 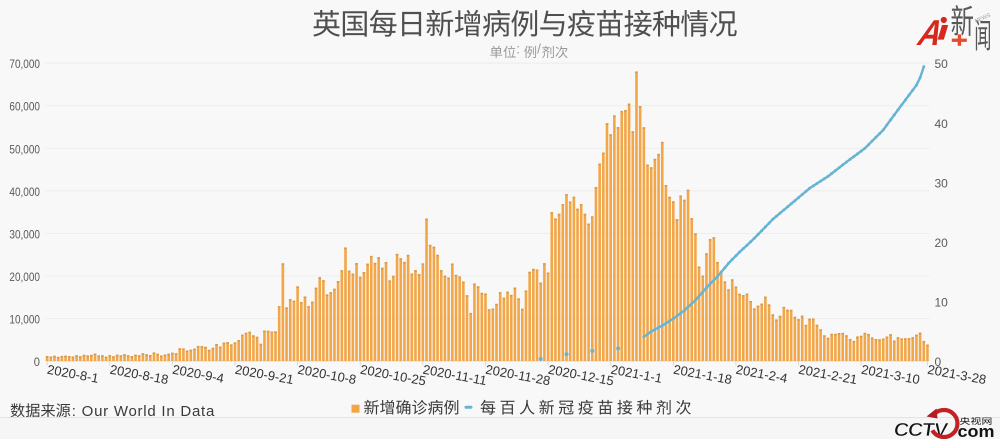 I want to click on svg-text: 10, so click(x=942, y=302).